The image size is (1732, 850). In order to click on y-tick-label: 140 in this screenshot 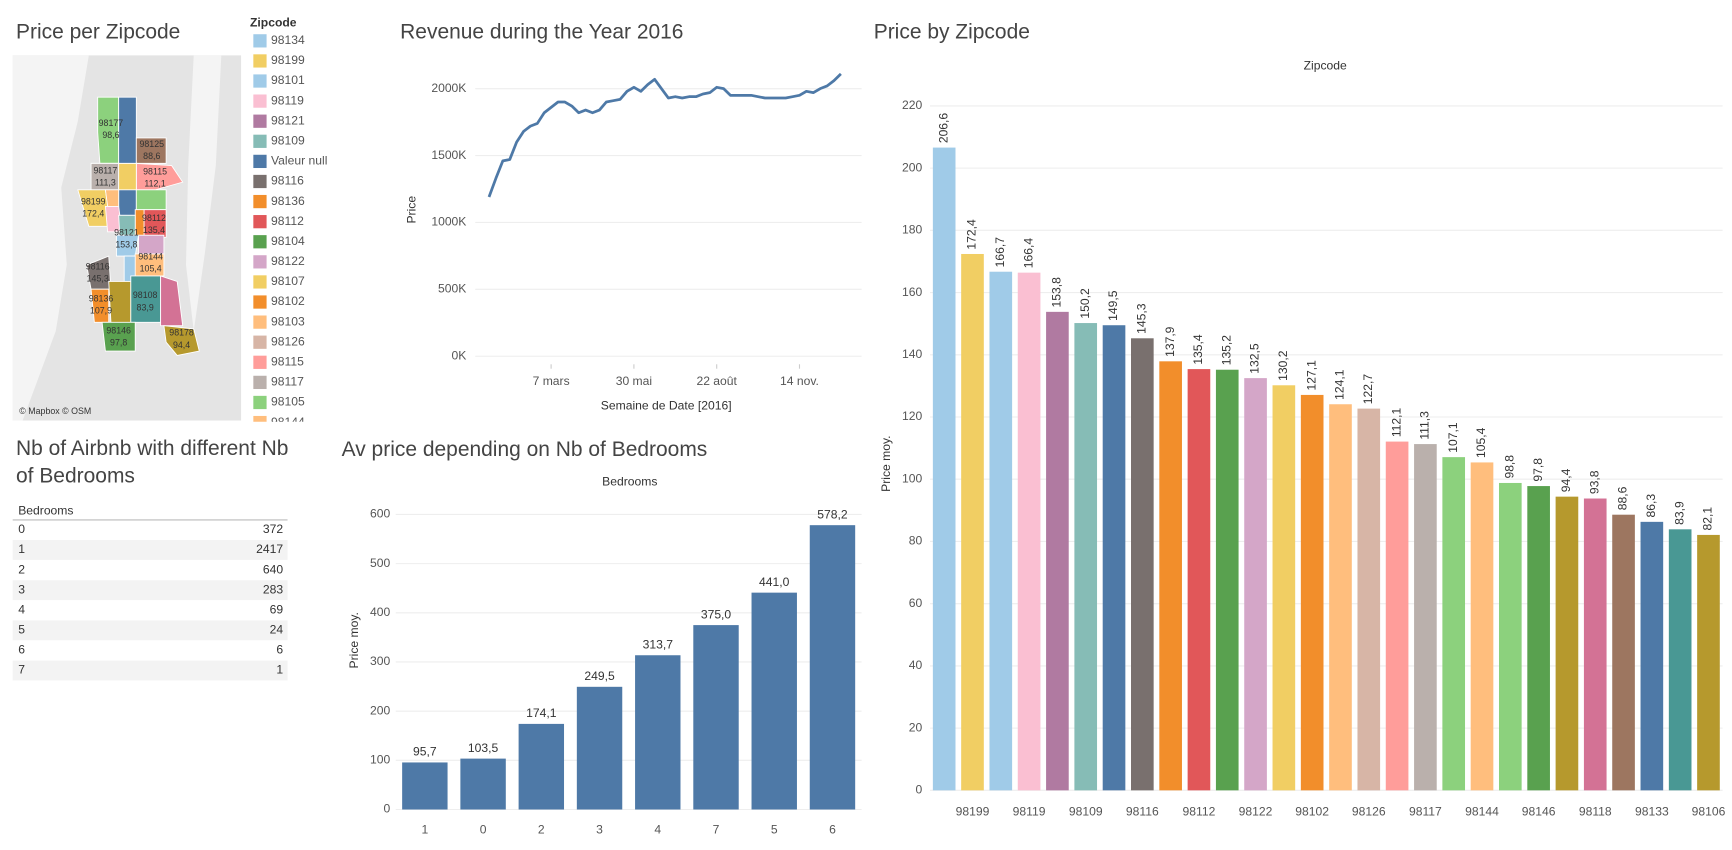, I will do `click(912, 354)`.